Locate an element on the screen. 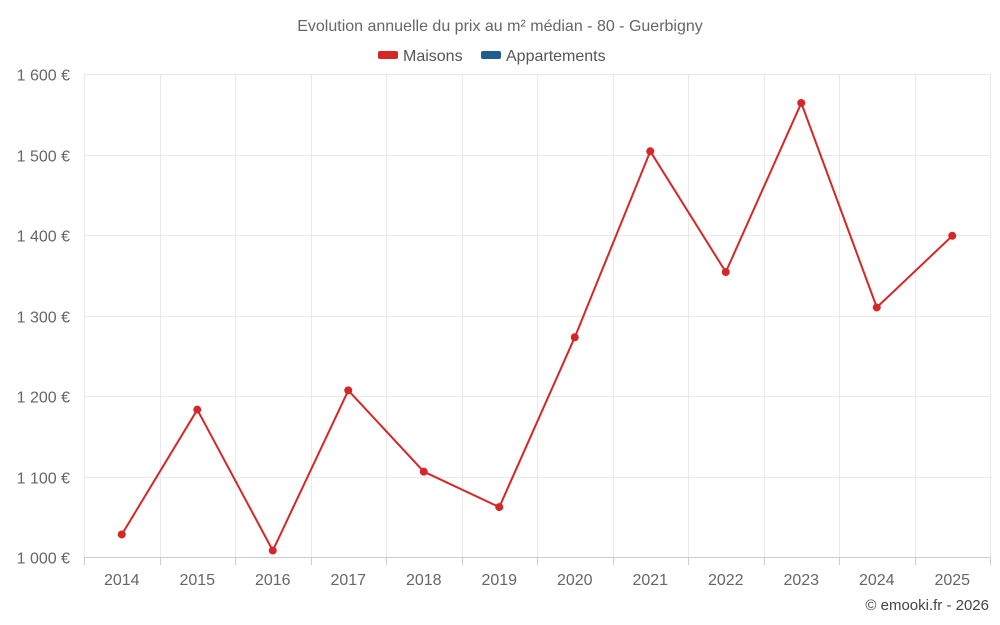  legend: Maisons Appartements is located at coordinates (492, 56).